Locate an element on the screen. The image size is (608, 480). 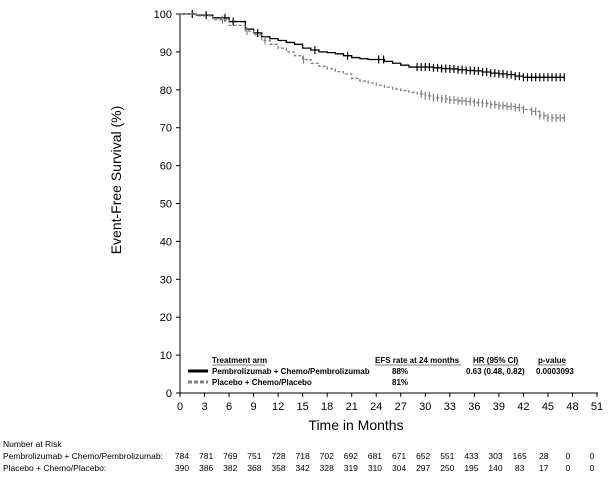
risk-value: 681 is located at coordinates (375, 456).